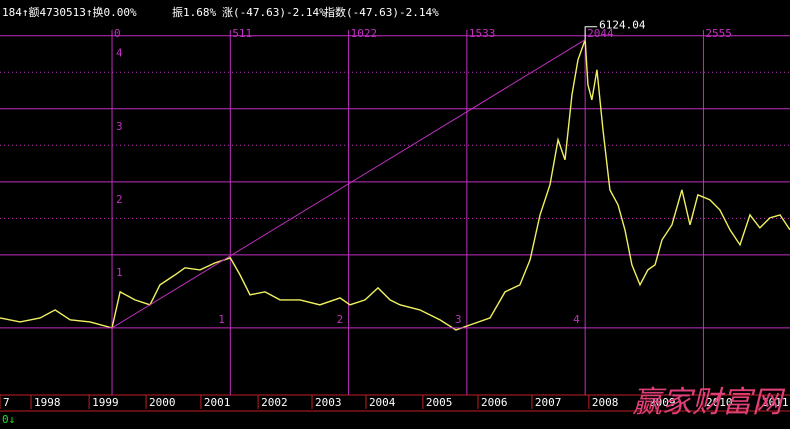  I want to click on header-part: 184↑额4730513↑换0.00%, so click(69, 12).